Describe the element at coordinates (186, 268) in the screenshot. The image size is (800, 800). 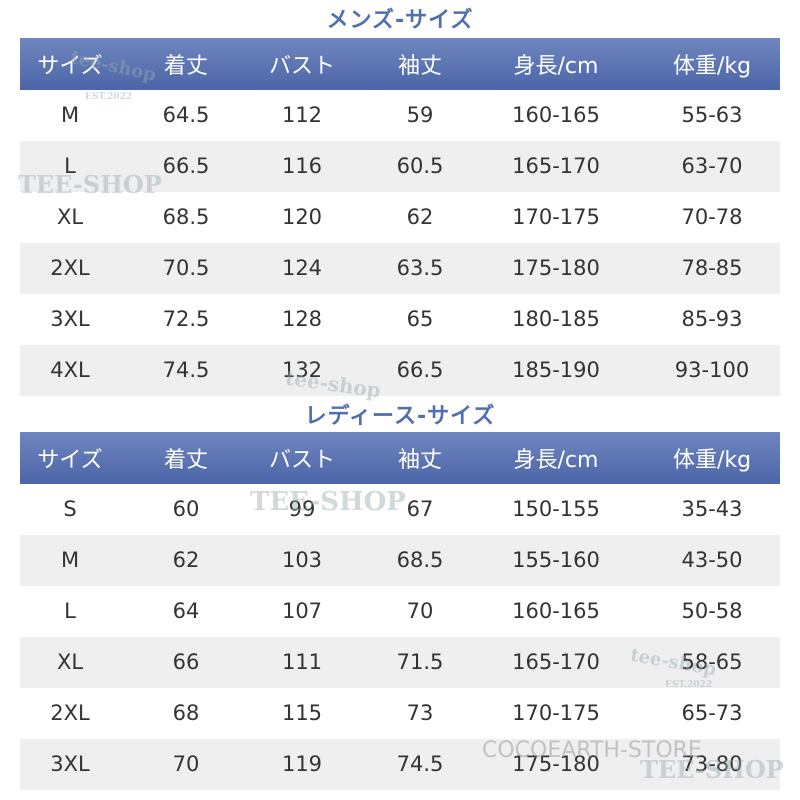
I see `table-cell: 70.5` at that location.